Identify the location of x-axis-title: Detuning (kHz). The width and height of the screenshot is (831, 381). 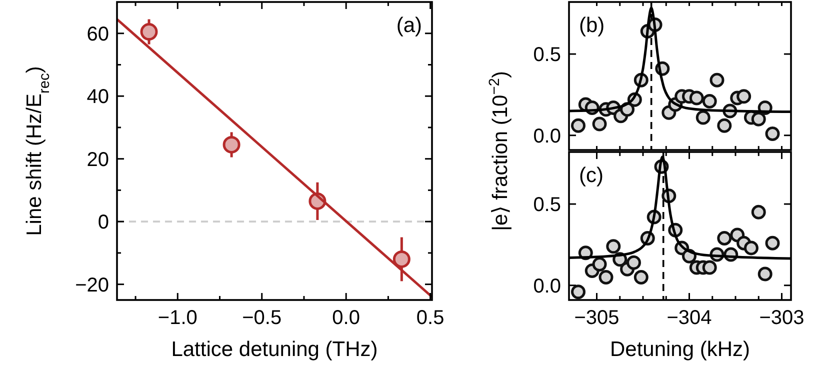
(680, 349).